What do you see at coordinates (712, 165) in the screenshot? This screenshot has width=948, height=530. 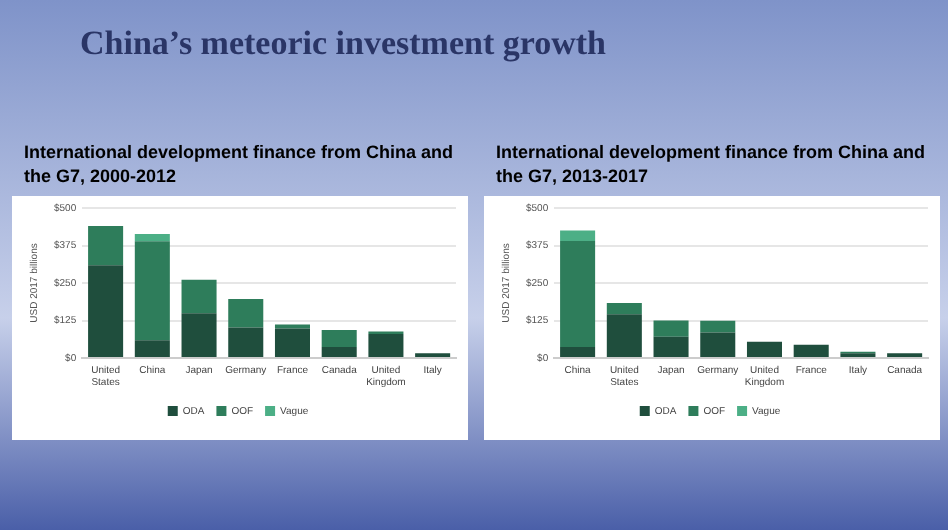 I see `chart-subtitle: International development finance from China and the G7, 2013-2017` at bounding box center [712, 165].